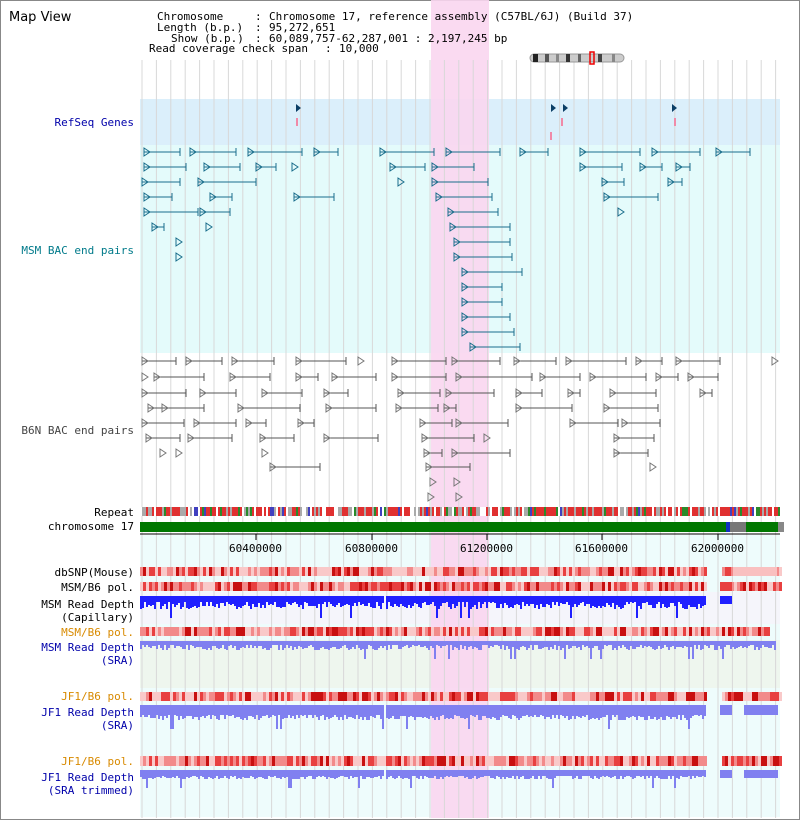  What do you see at coordinates (77, 430) in the screenshot?
I see `track-label-b6n-bac: B6N BAC end pairs` at bounding box center [77, 430].